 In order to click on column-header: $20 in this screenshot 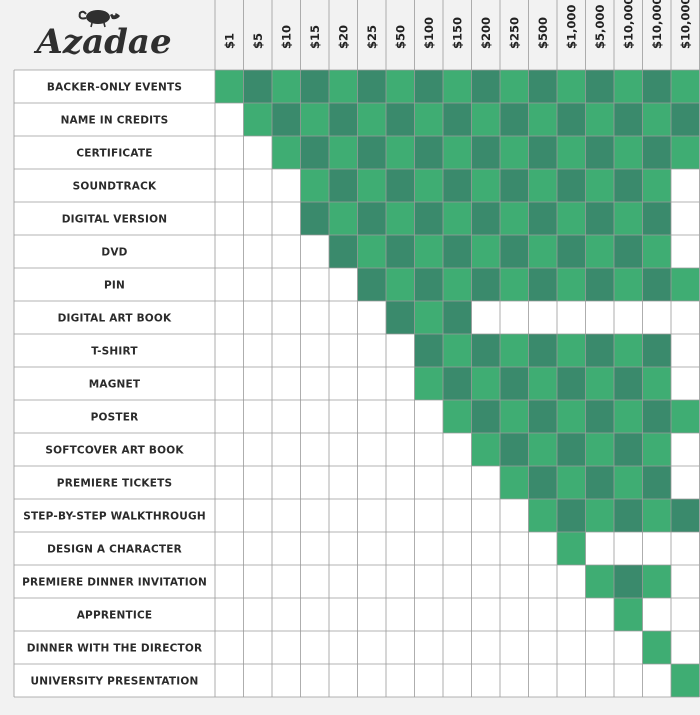, I will do `click(343, 37)`.